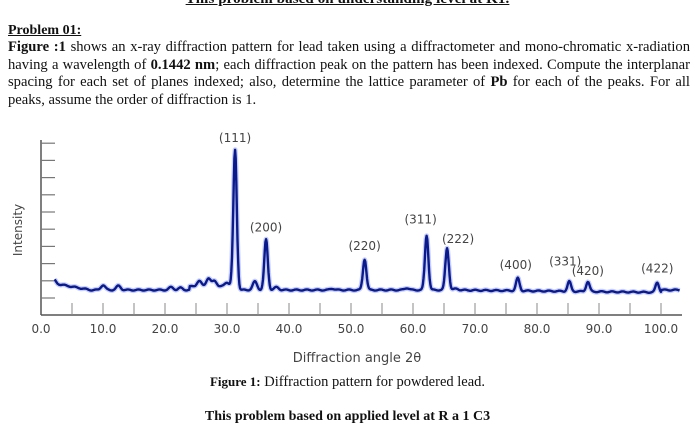 The height and width of the screenshot is (425, 695). What do you see at coordinates (373, 382) in the screenshot?
I see `caption-text: Diffraction pattern for powdered lead.` at bounding box center [373, 382].